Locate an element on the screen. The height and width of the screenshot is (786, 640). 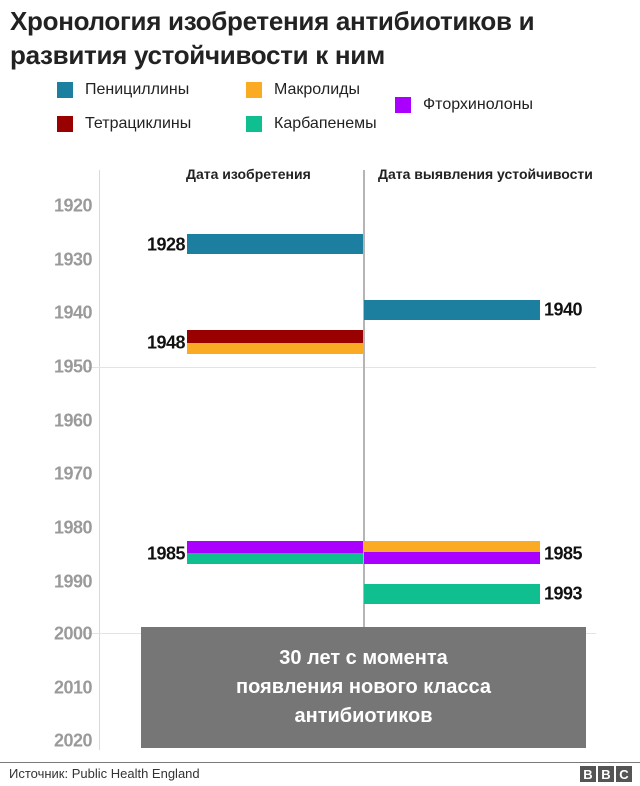
legend-swatch-fluoroquinolones is located at coordinates (403, 105).